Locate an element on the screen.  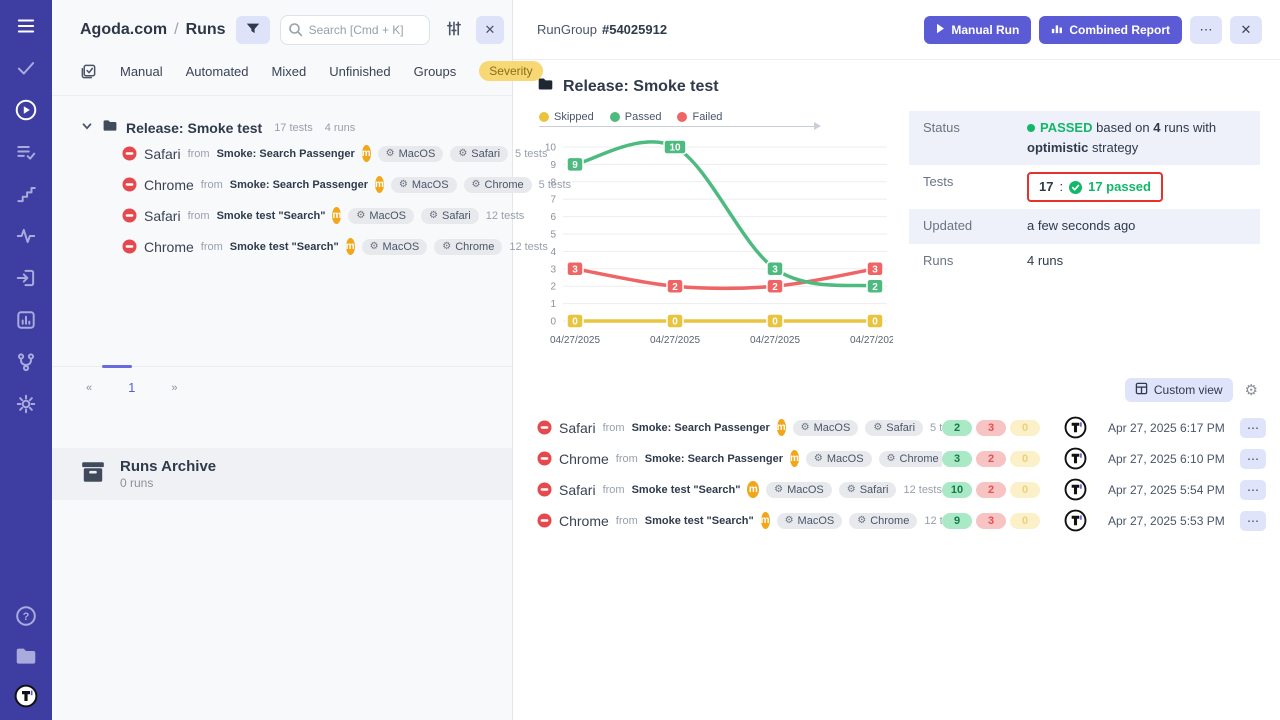
series-line-passed is located at coordinates (725, 214).